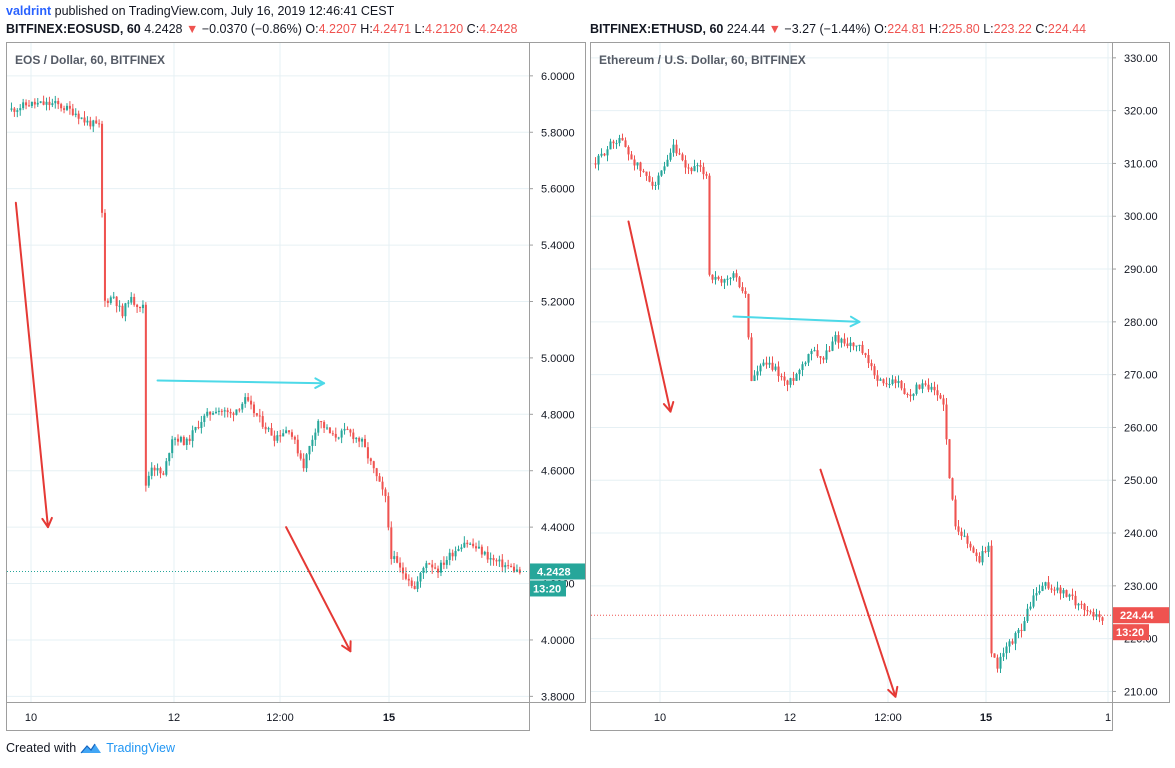  What do you see at coordinates (29, 11) in the screenshot?
I see `author-link: valdrint` at bounding box center [29, 11].